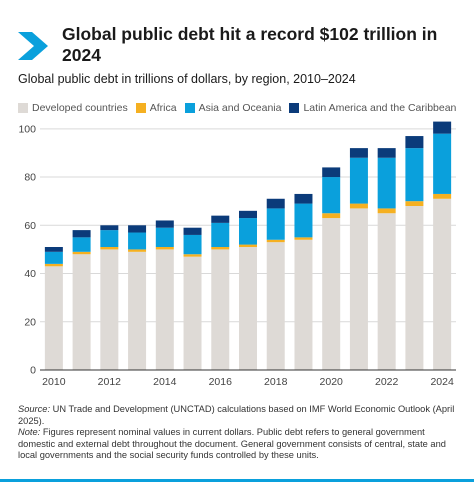  I want to click on source-label: Source:, so click(34, 409).